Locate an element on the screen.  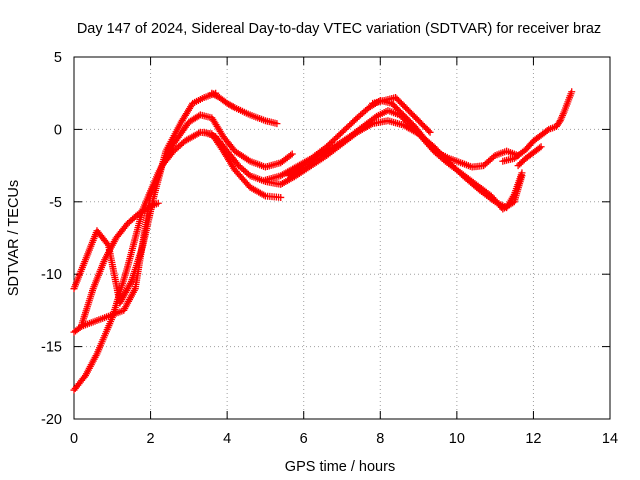
x-tick-label: 10 is located at coordinates (457, 439).